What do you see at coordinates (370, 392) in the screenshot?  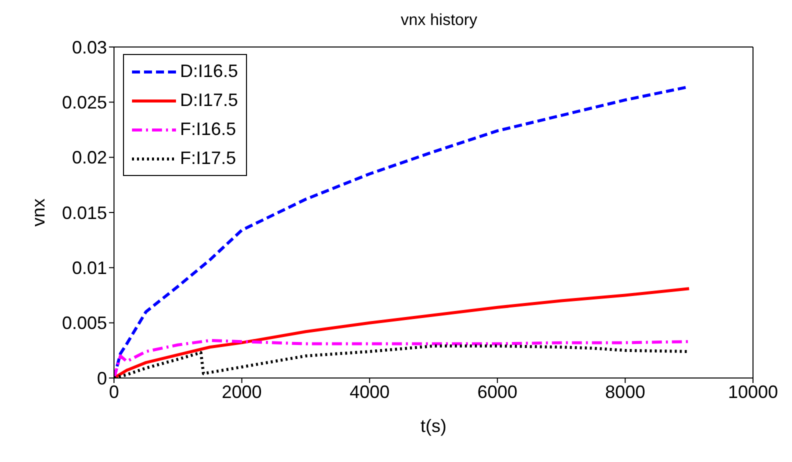 I see `x-tick-label: 4000` at bounding box center [370, 392].